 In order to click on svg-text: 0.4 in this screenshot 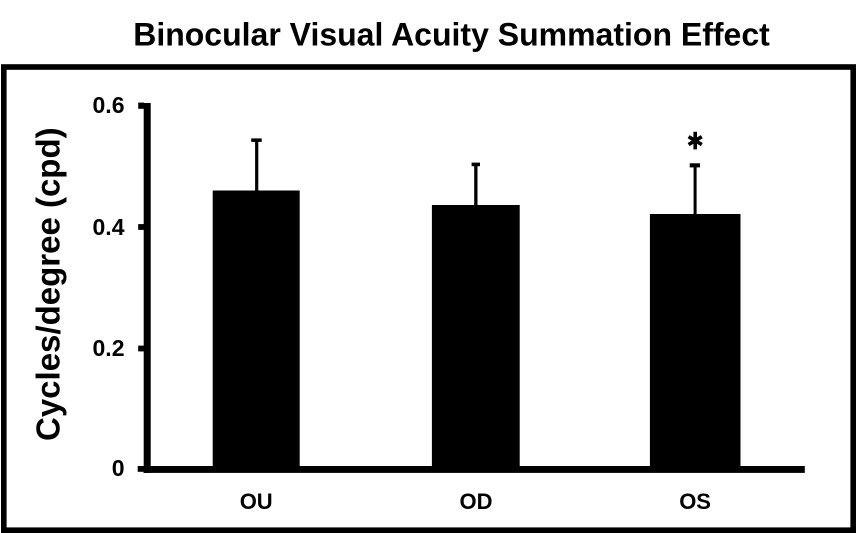, I will do `click(109, 227)`.